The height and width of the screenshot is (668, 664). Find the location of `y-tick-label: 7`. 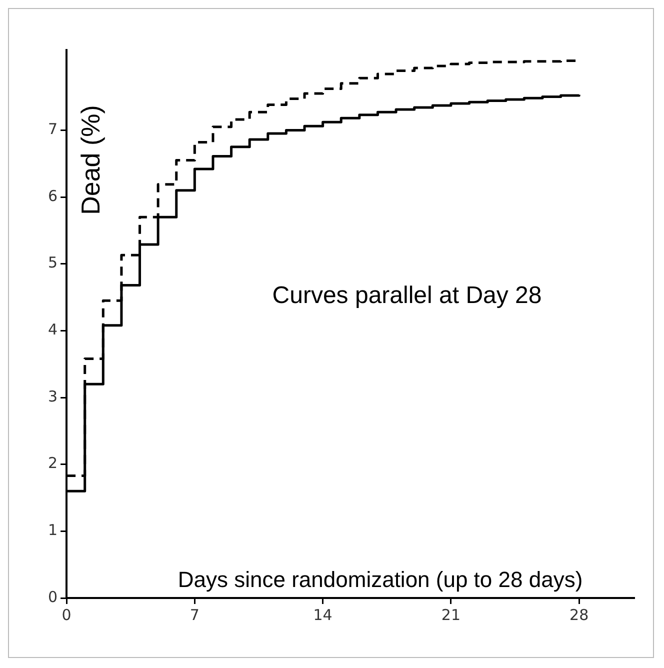

y-tick-label: 7 is located at coordinates (53, 129).